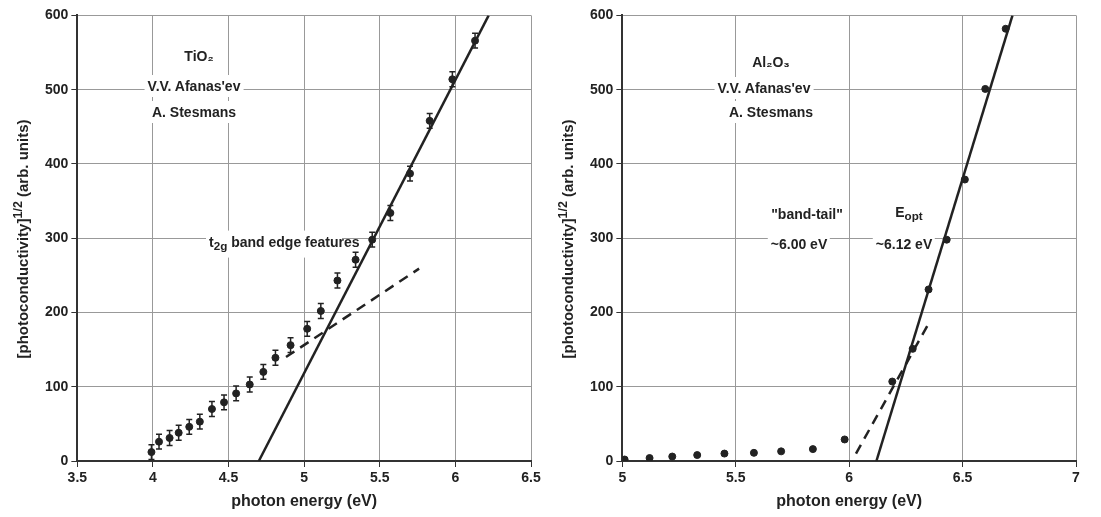 This screenshot has width=1101, height=517. What do you see at coordinates (77, 477) in the screenshot?
I see `x-tick-label: 3.5` at bounding box center [77, 477].